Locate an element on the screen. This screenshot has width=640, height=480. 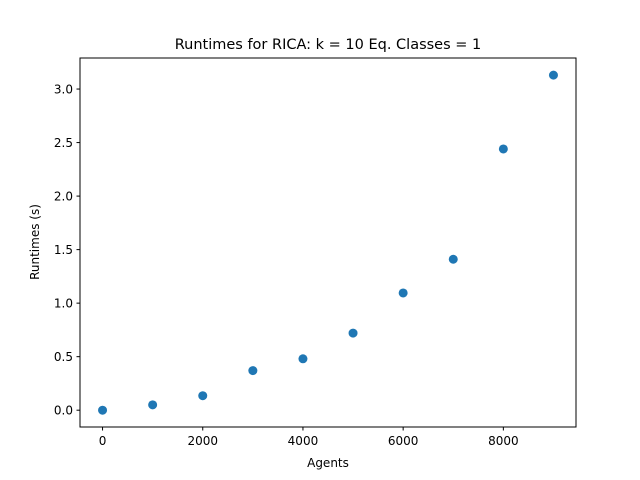
y-tick-label: 1.5 is located at coordinates (63, 250).